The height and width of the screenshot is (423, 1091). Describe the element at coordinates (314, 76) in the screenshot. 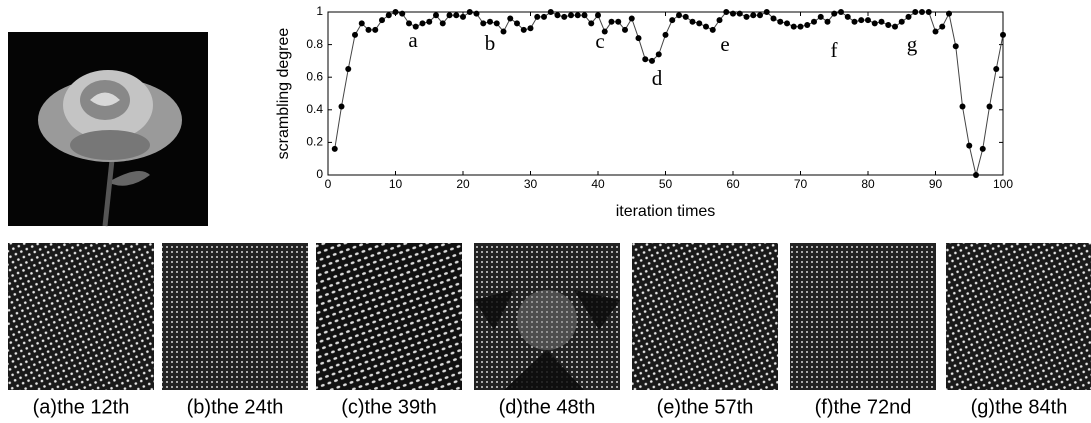

I see `y-tick-label: 0.6` at that location.